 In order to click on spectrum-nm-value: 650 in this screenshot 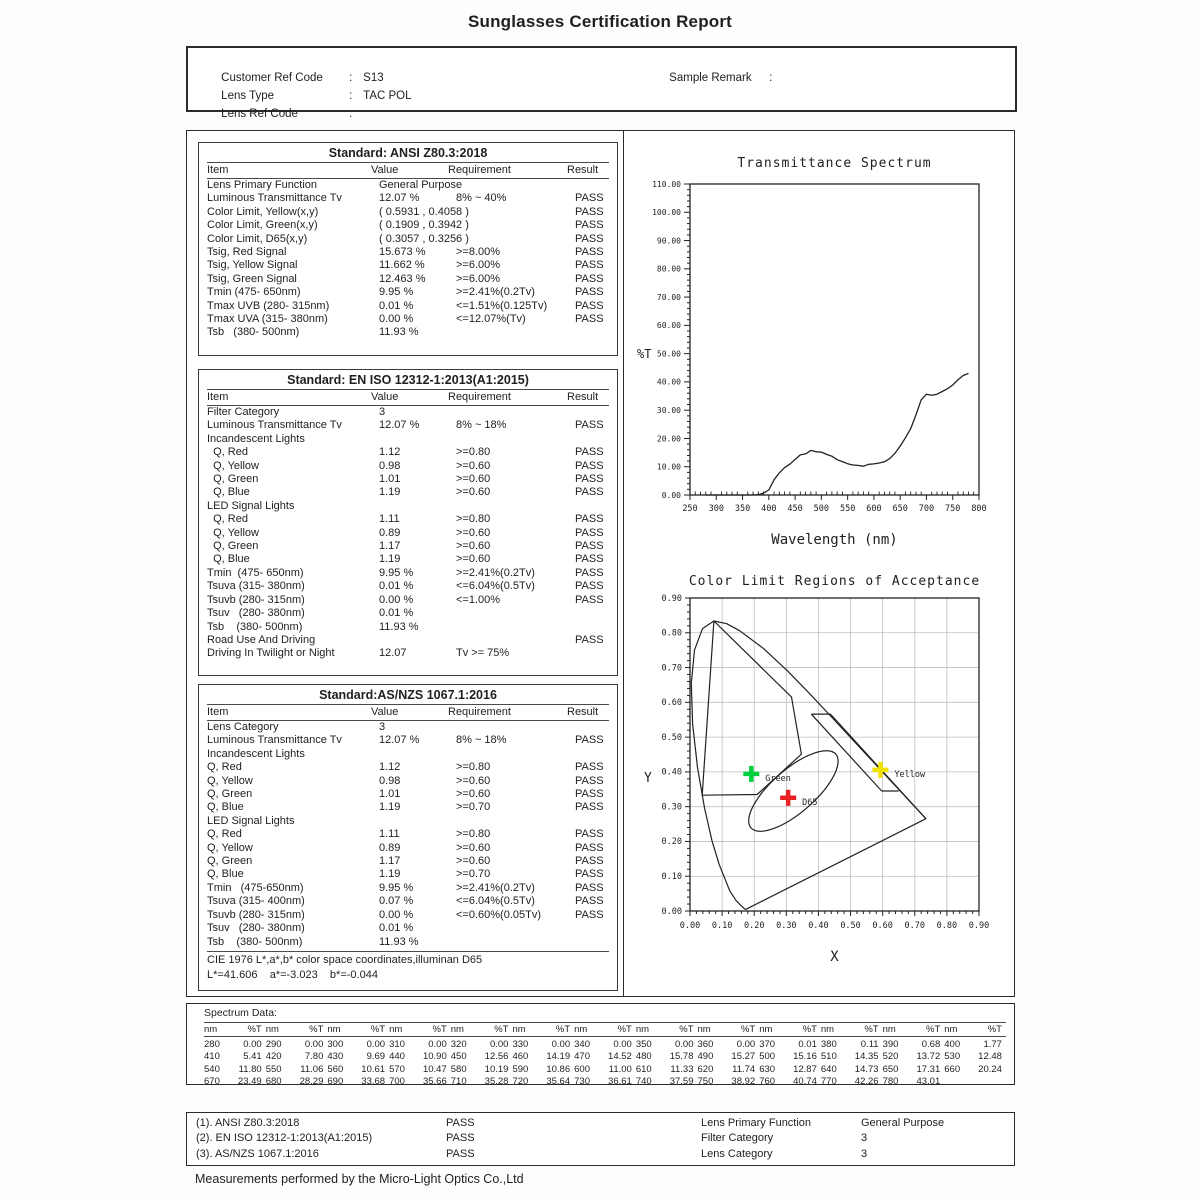, I will do `click(890, 1069)`.